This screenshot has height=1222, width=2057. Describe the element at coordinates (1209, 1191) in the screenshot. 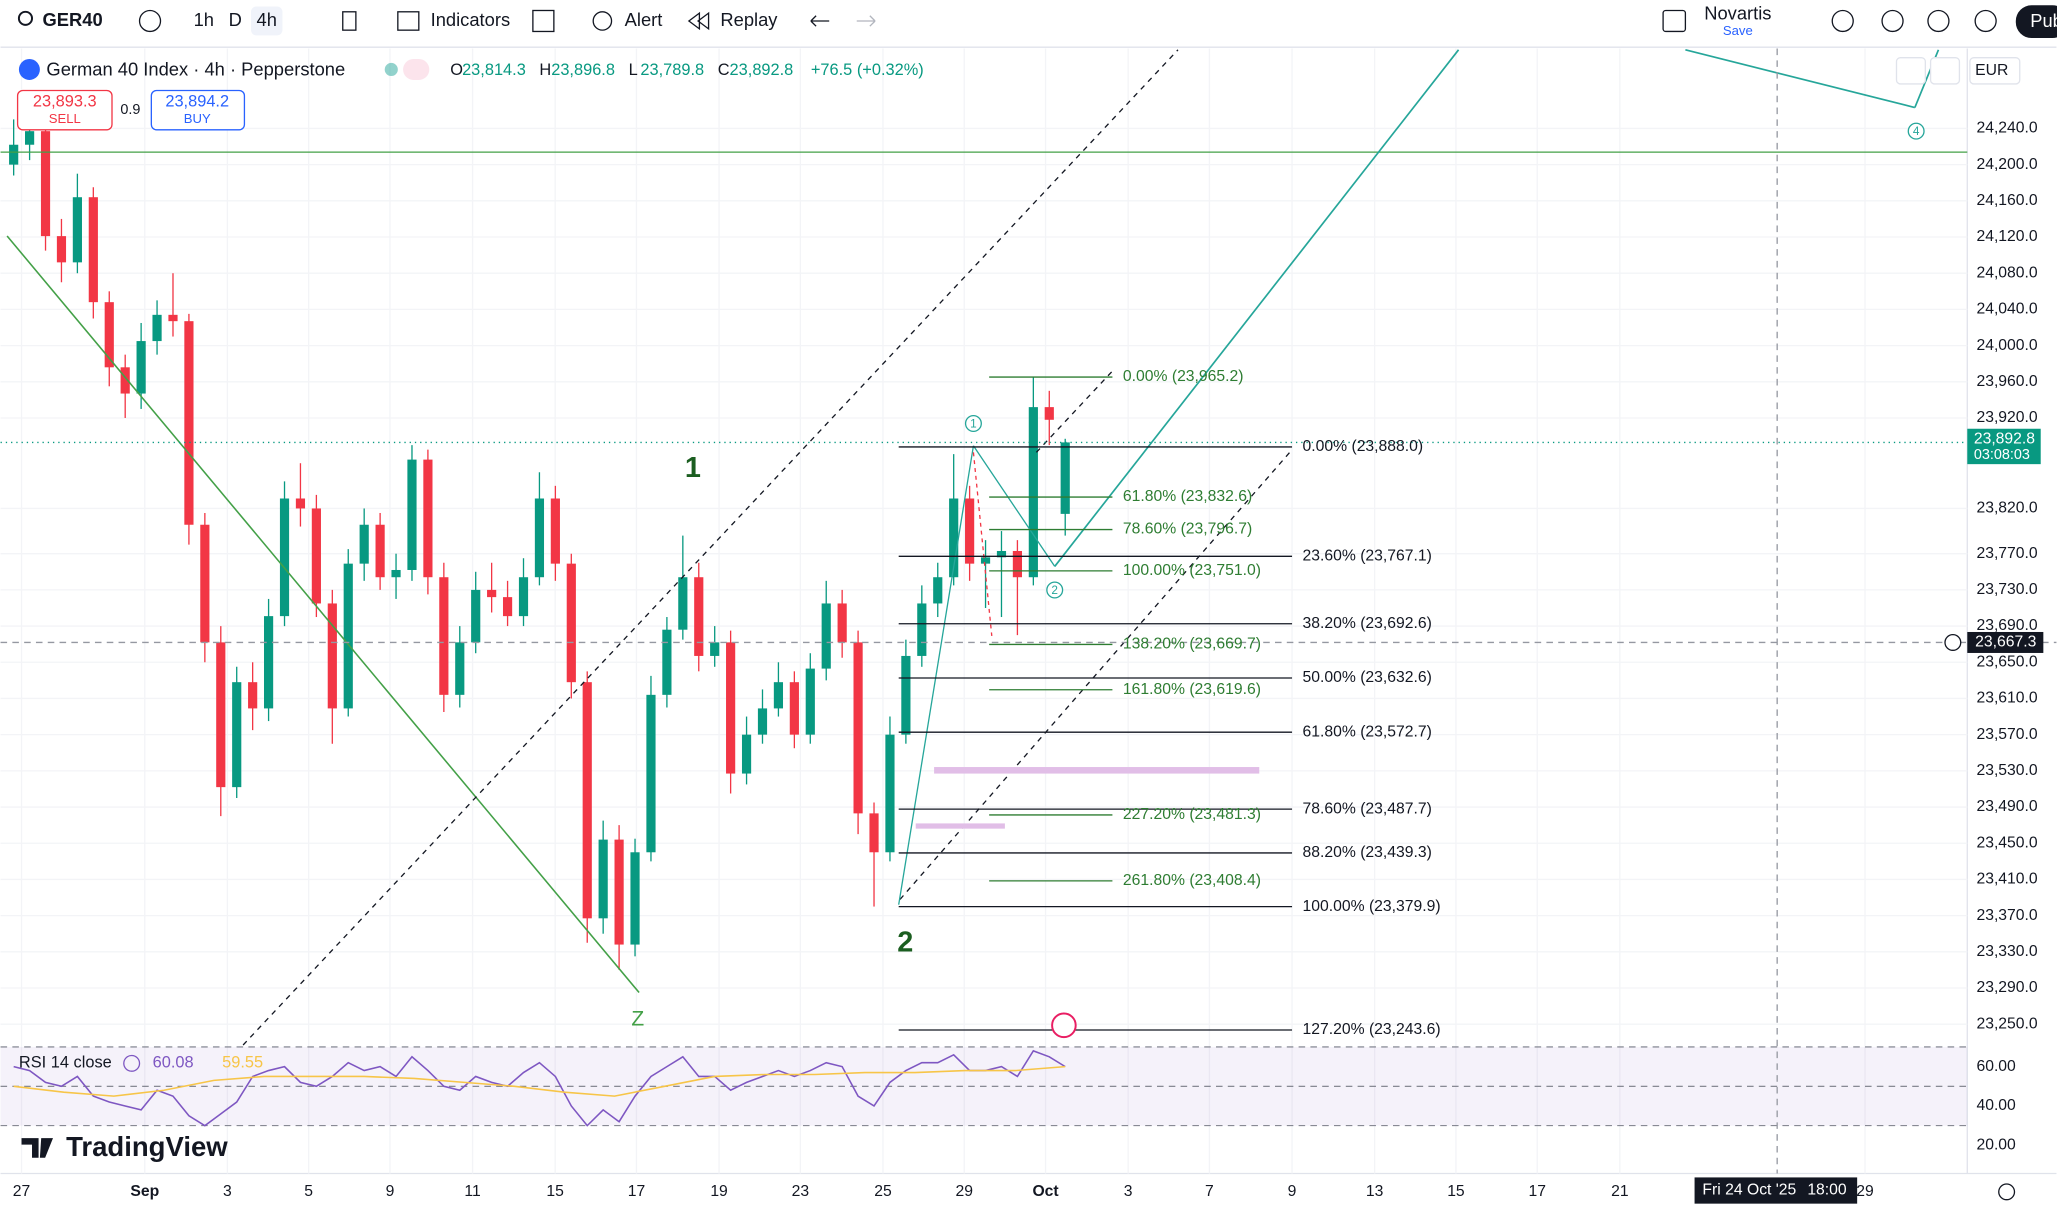

I see `x-tick-label: 7` at that location.